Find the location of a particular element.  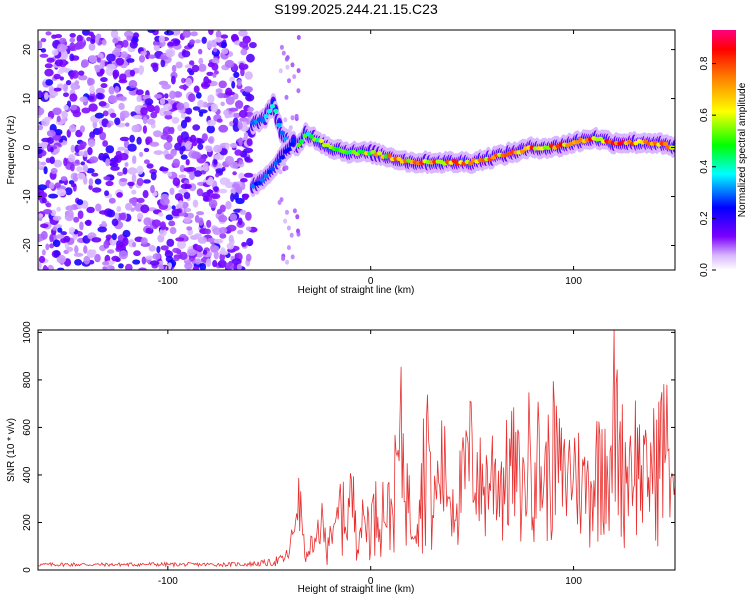

bottom-y-tick-label: 400 is located at coordinates (27, 474).